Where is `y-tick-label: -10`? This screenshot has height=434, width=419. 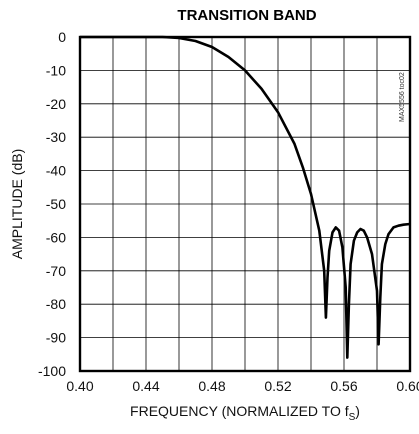 y-tick-label: -10 is located at coordinates (56, 70).